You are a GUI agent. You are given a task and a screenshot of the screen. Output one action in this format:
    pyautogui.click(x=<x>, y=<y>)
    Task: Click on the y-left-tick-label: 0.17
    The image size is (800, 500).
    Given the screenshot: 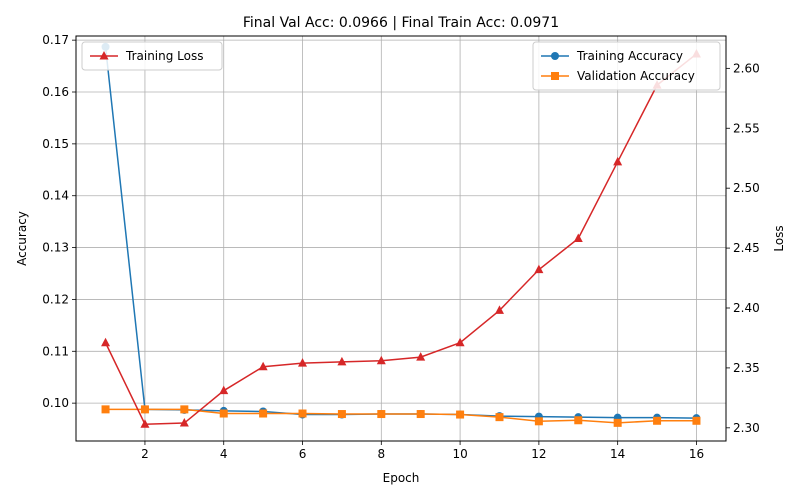 What is the action you would take?
    pyautogui.click(x=55, y=40)
    